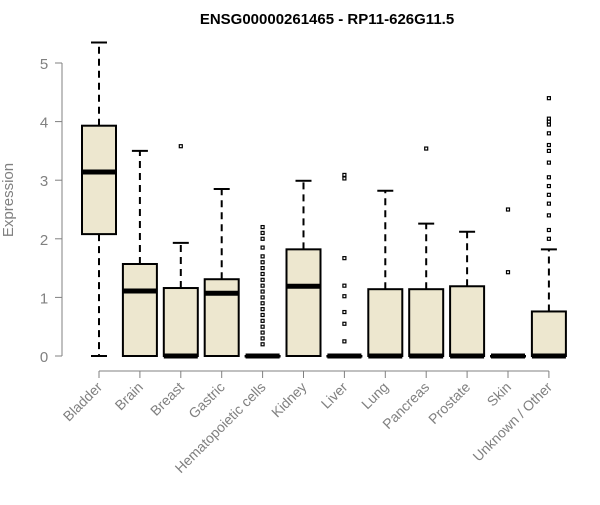  Describe the element at coordinates (499, 394) in the screenshot. I see `x-tick-label: Skin` at that location.